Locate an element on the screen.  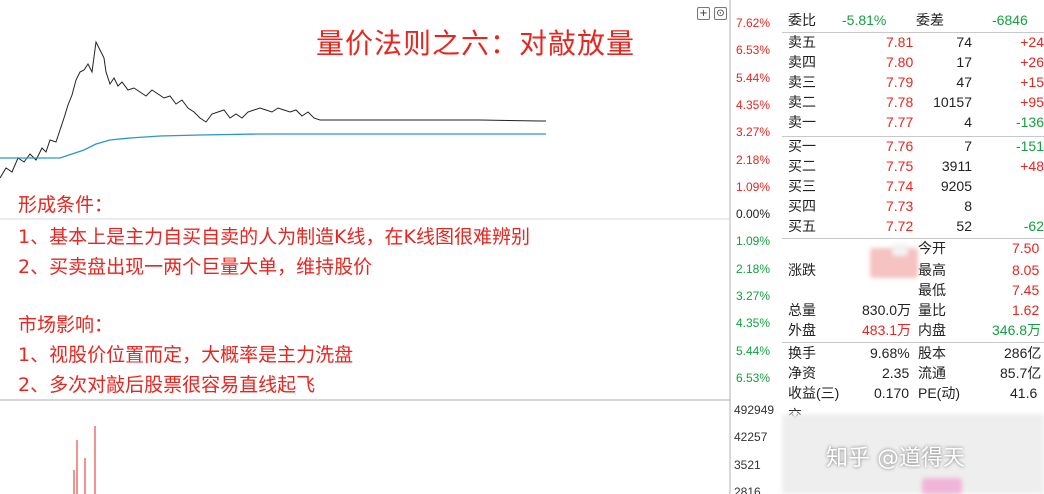
ask-volume: 10157 is located at coordinates (952, 102).